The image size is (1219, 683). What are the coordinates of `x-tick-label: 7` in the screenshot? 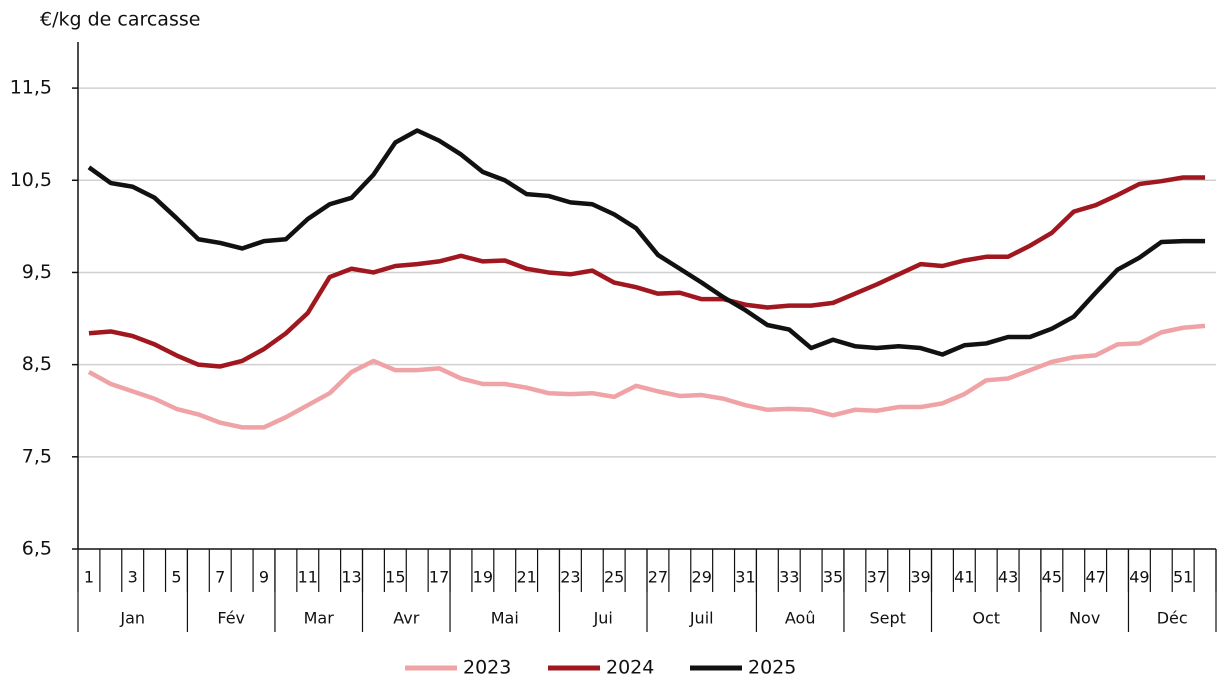 It's located at (220, 577).